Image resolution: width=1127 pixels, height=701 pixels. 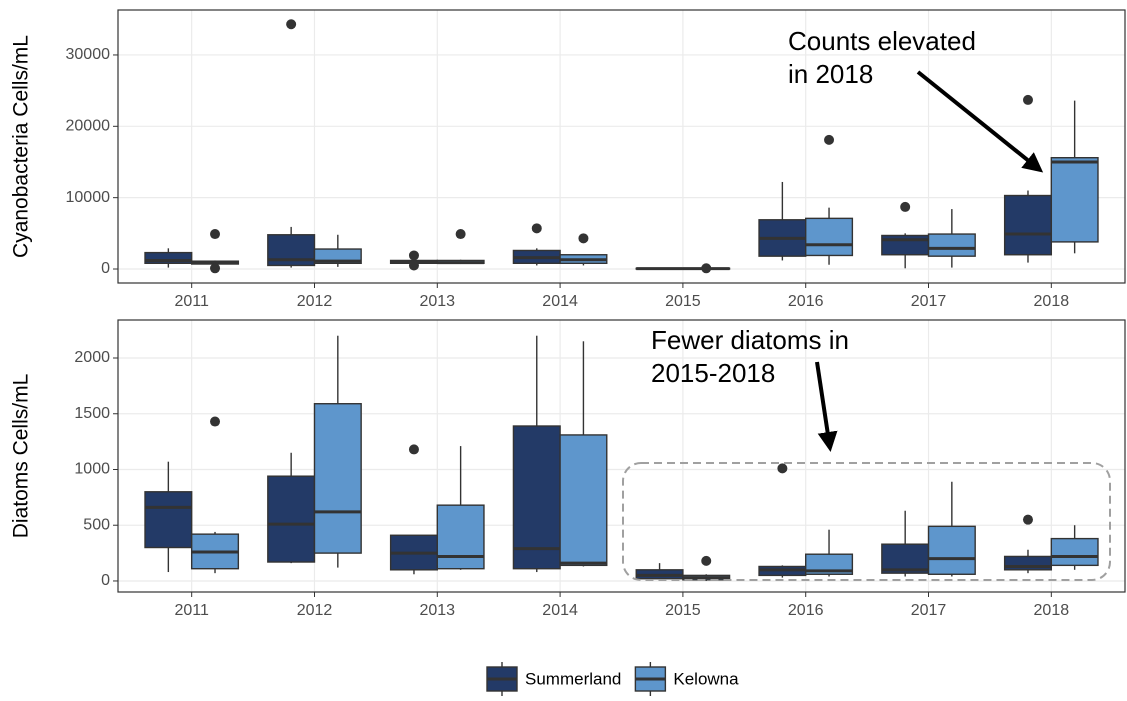 I want to click on y-axis-label: Diatoms Cells/mL, so click(x=21, y=456).